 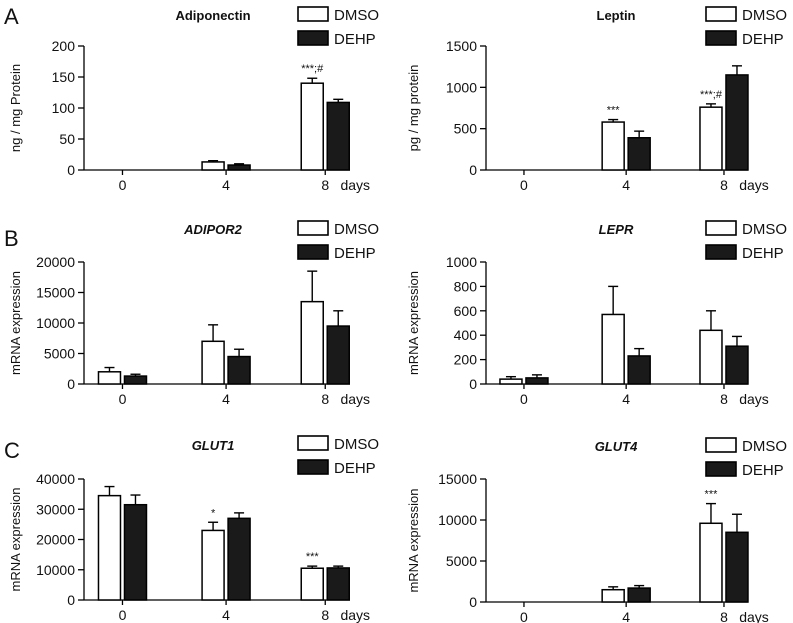 What do you see at coordinates (12, 450) in the screenshot?
I see `panel-letter-c: C` at bounding box center [12, 450].